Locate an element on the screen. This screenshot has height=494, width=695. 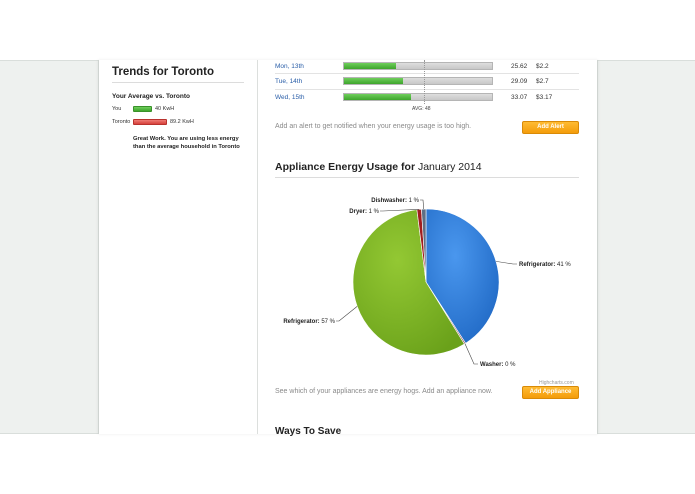
average-marker-line is located at coordinates (424, 82).